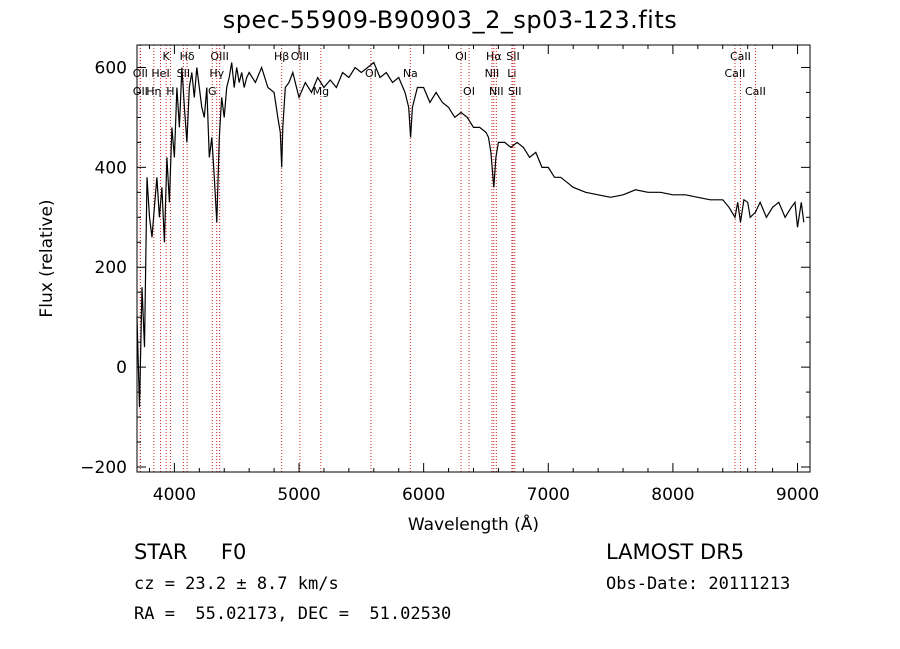 This screenshot has height=649, width=900. What do you see at coordinates (103, 468) in the screenshot?
I see `y-tick-label: −200` at bounding box center [103, 468].